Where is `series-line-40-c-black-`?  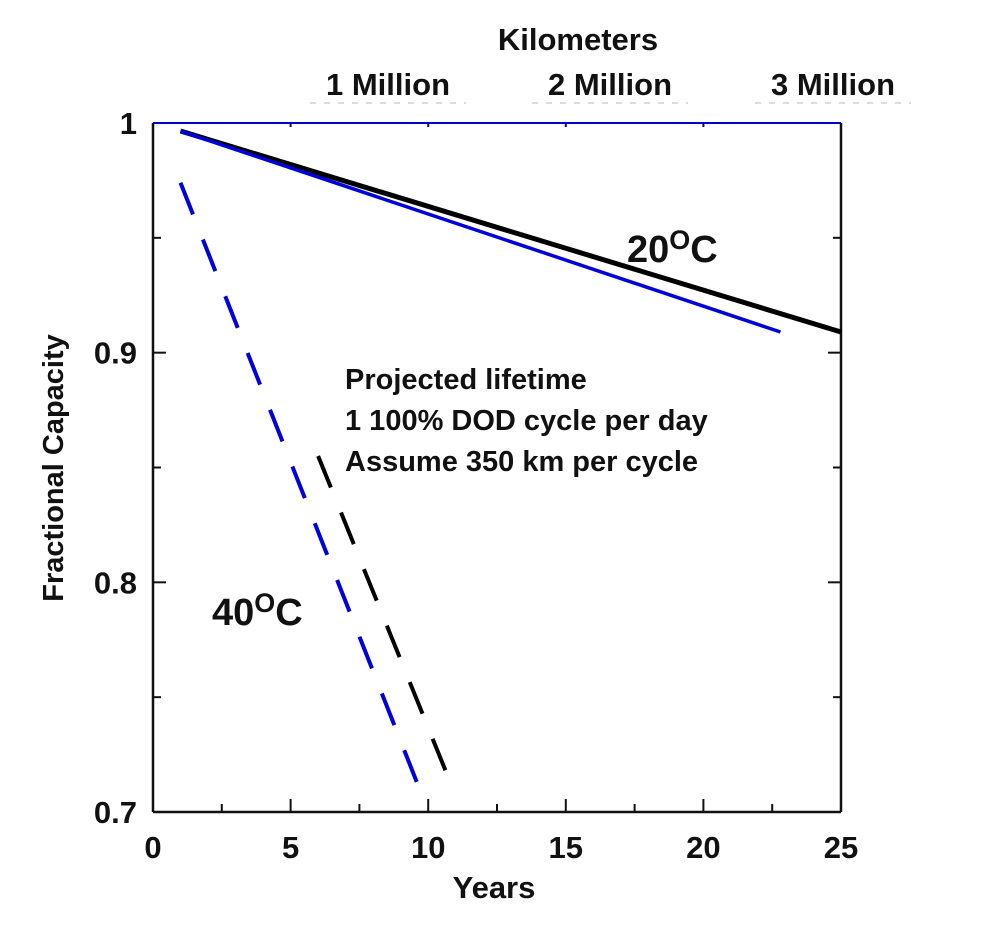 series-line-40-c-black- is located at coordinates (384, 619).